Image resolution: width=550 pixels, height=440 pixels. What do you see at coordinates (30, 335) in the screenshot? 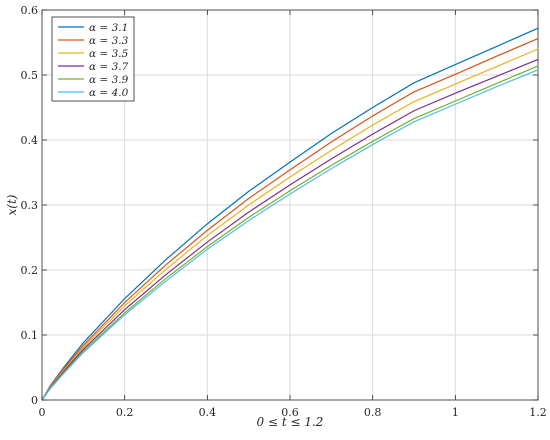
I see `y-tick-label: 0.1` at bounding box center [30, 335].